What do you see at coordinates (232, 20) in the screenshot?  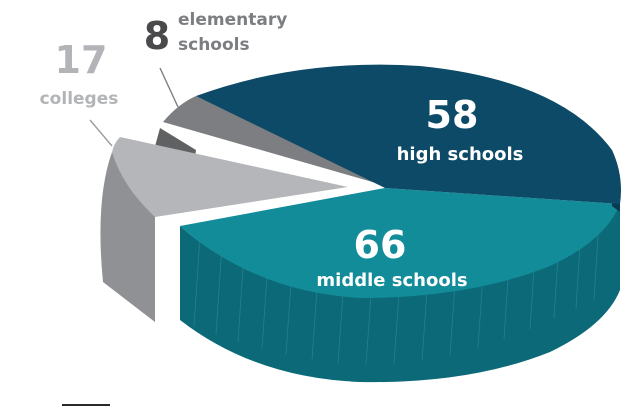 I see `label-elementary-line1: elementary` at bounding box center [232, 20].